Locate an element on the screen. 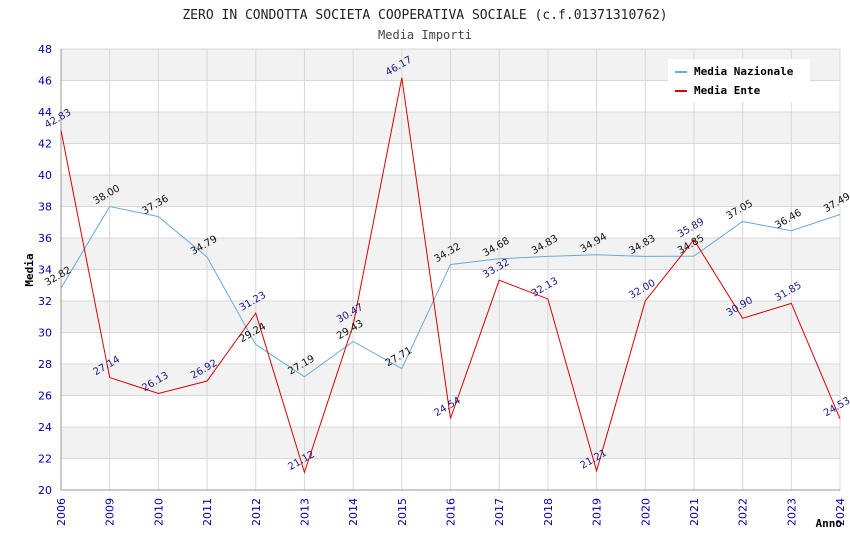 This screenshot has height=550, width=850. chart-subtitle: Media Importi is located at coordinates (425, 35).